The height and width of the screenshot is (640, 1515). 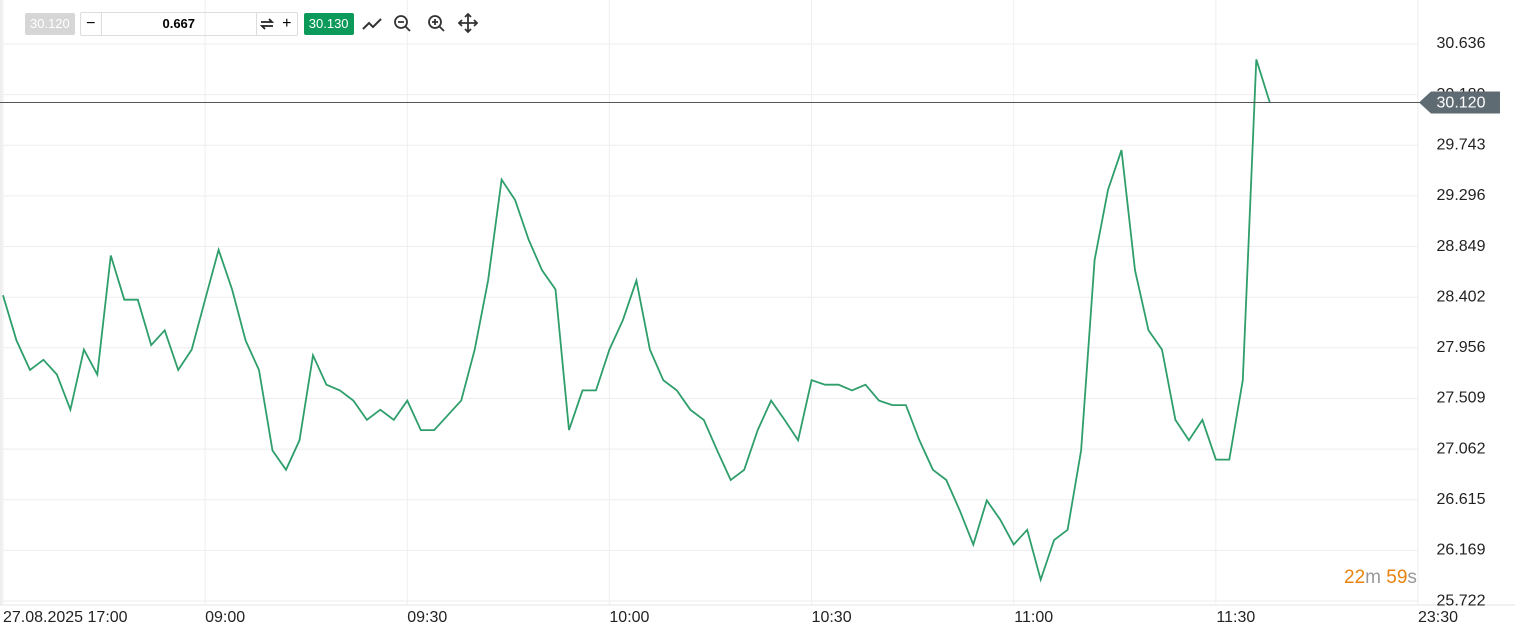 I want to click on seconds-unit: s, so click(x=1412, y=577).